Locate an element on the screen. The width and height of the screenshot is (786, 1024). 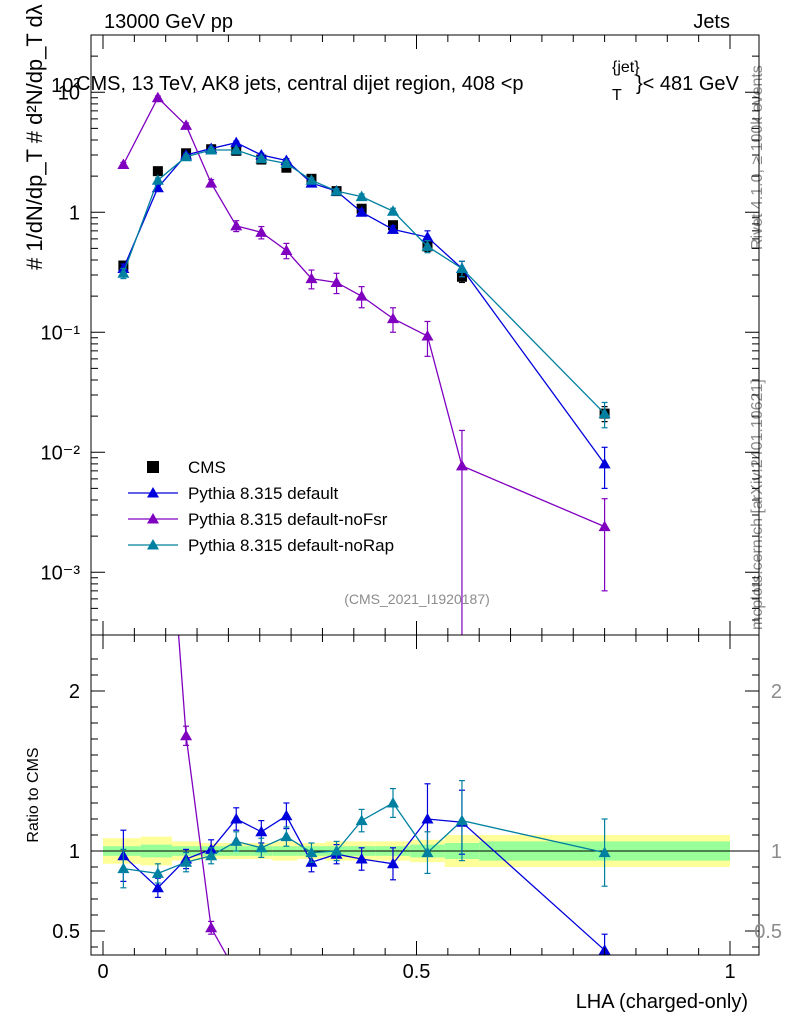
ratio-line-noRap is located at coordinates (364, 838).